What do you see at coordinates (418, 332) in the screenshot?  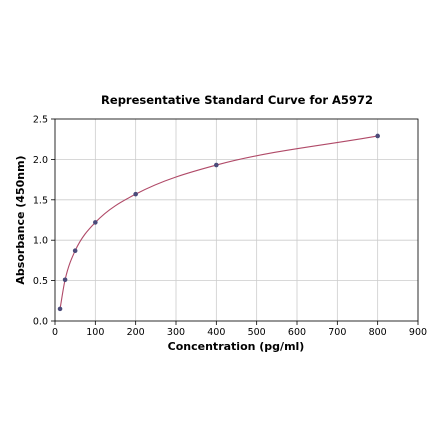 I see `x-tick-label: 900` at bounding box center [418, 332].